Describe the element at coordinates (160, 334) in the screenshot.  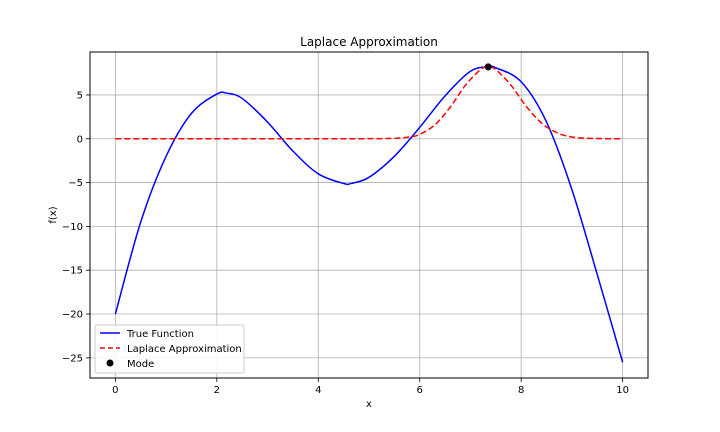
I see `legend-label-true-function: True Function` at that location.